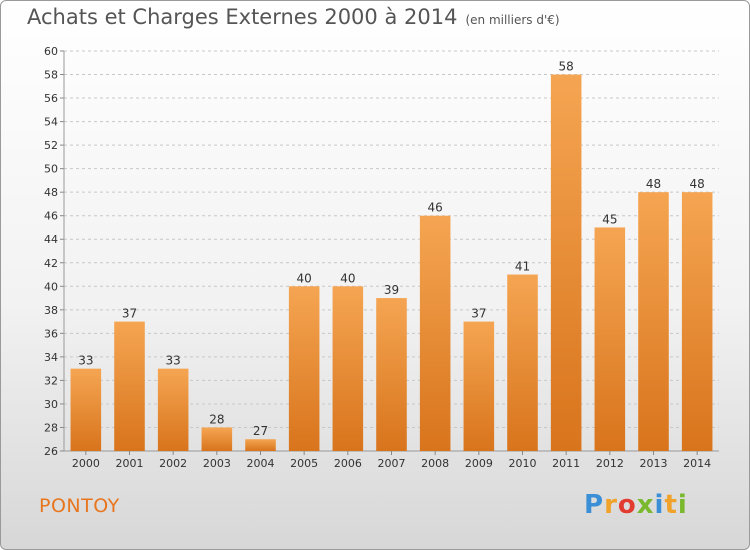  What do you see at coordinates (347, 278) in the screenshot?
I see `data-label-2006: 40` at bounding box center [347, 278].